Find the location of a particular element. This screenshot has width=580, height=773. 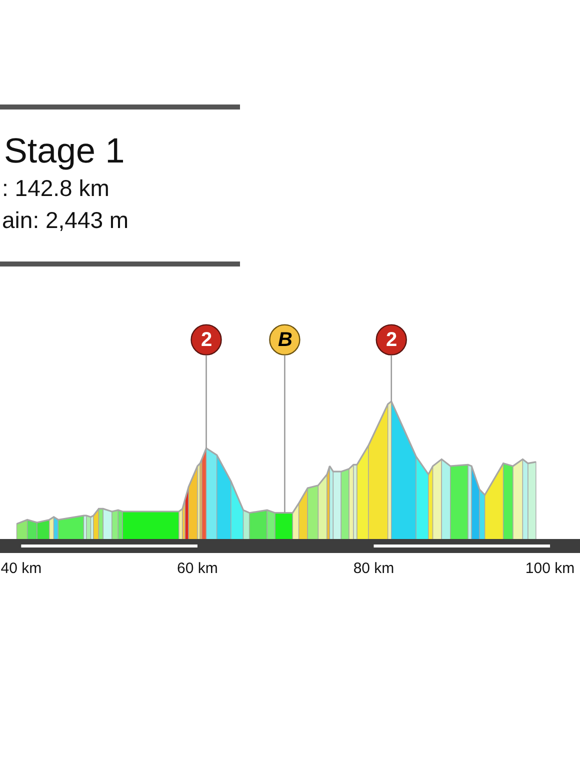

text: : 142.8 km is located at coordinates (56, 188).